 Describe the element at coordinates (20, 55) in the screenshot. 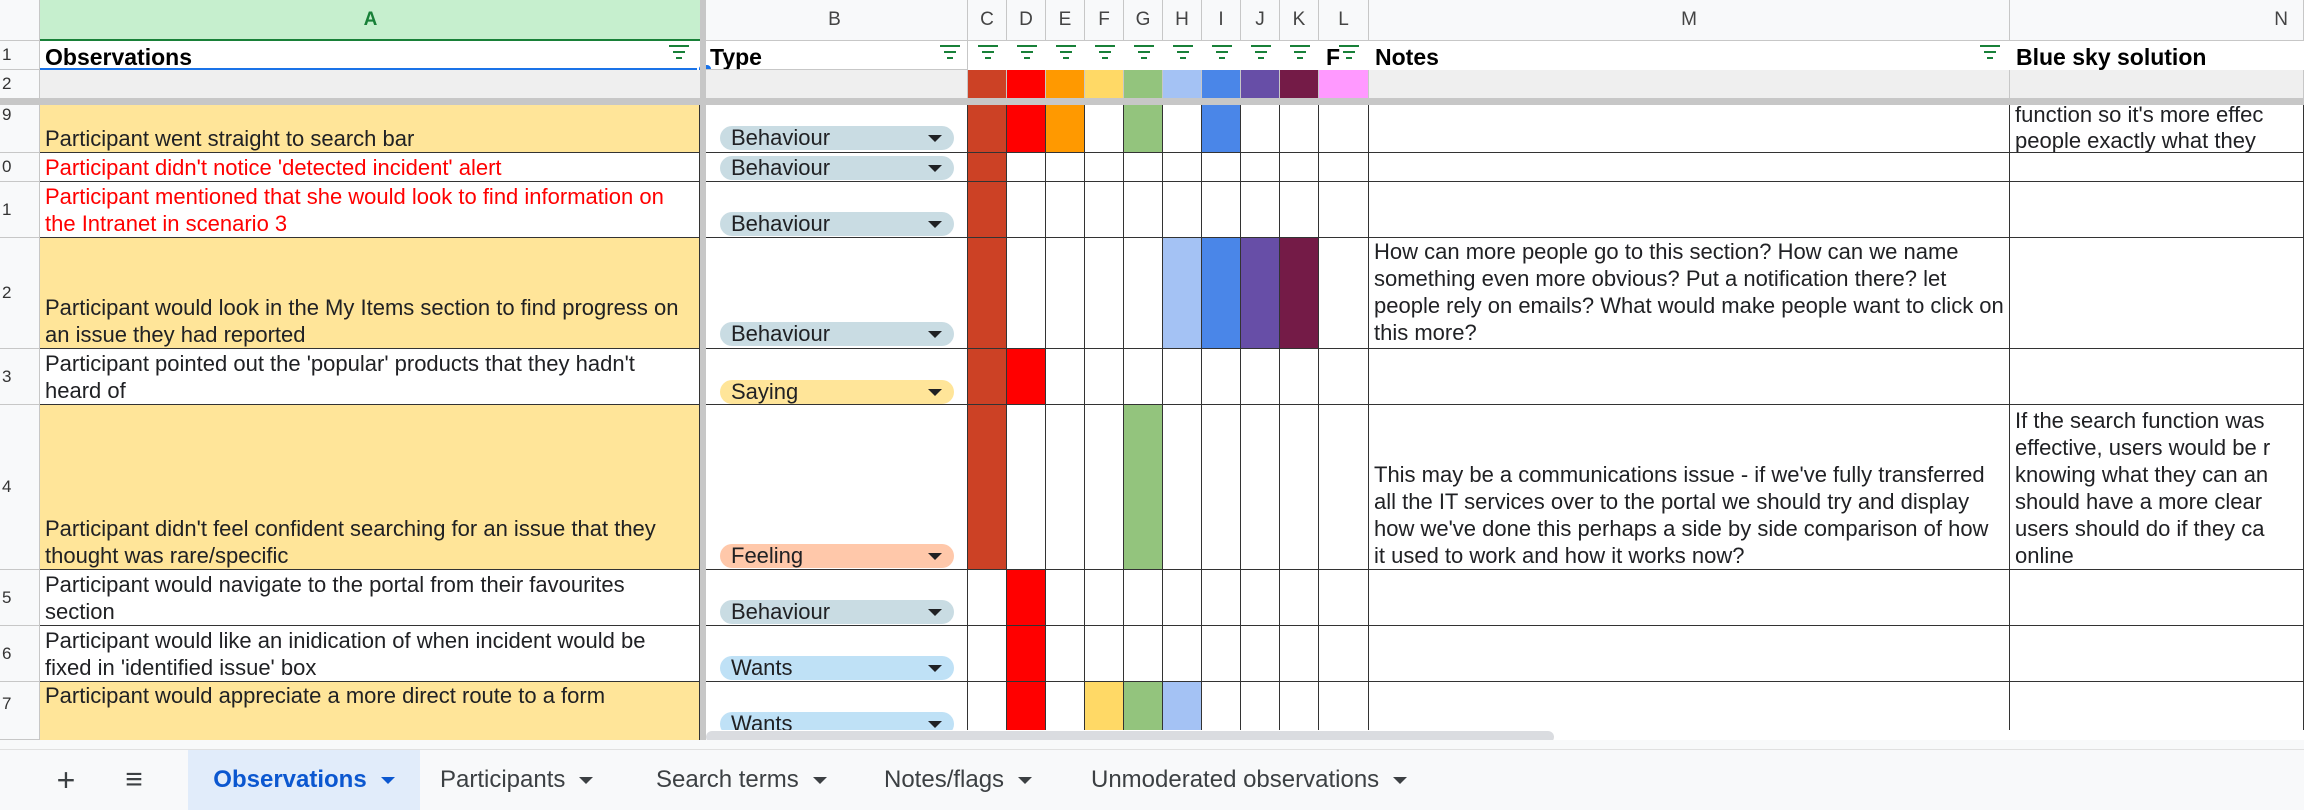

I see `row-header-1: 1` at that location.